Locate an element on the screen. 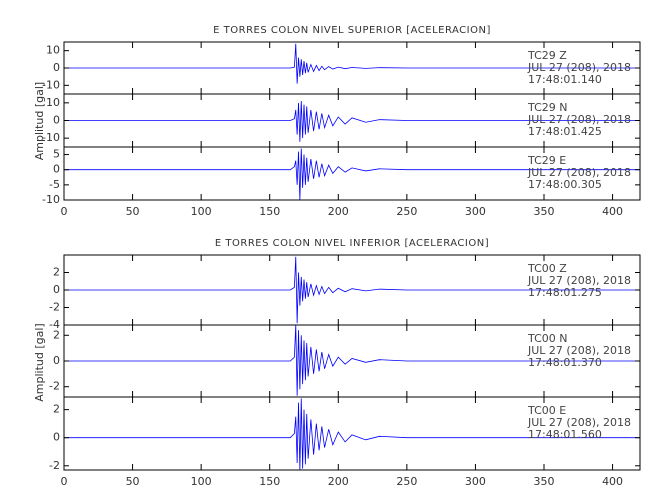 The image size is (650, 500). y-tick-label: -5 is located at coordinates (54, 184).